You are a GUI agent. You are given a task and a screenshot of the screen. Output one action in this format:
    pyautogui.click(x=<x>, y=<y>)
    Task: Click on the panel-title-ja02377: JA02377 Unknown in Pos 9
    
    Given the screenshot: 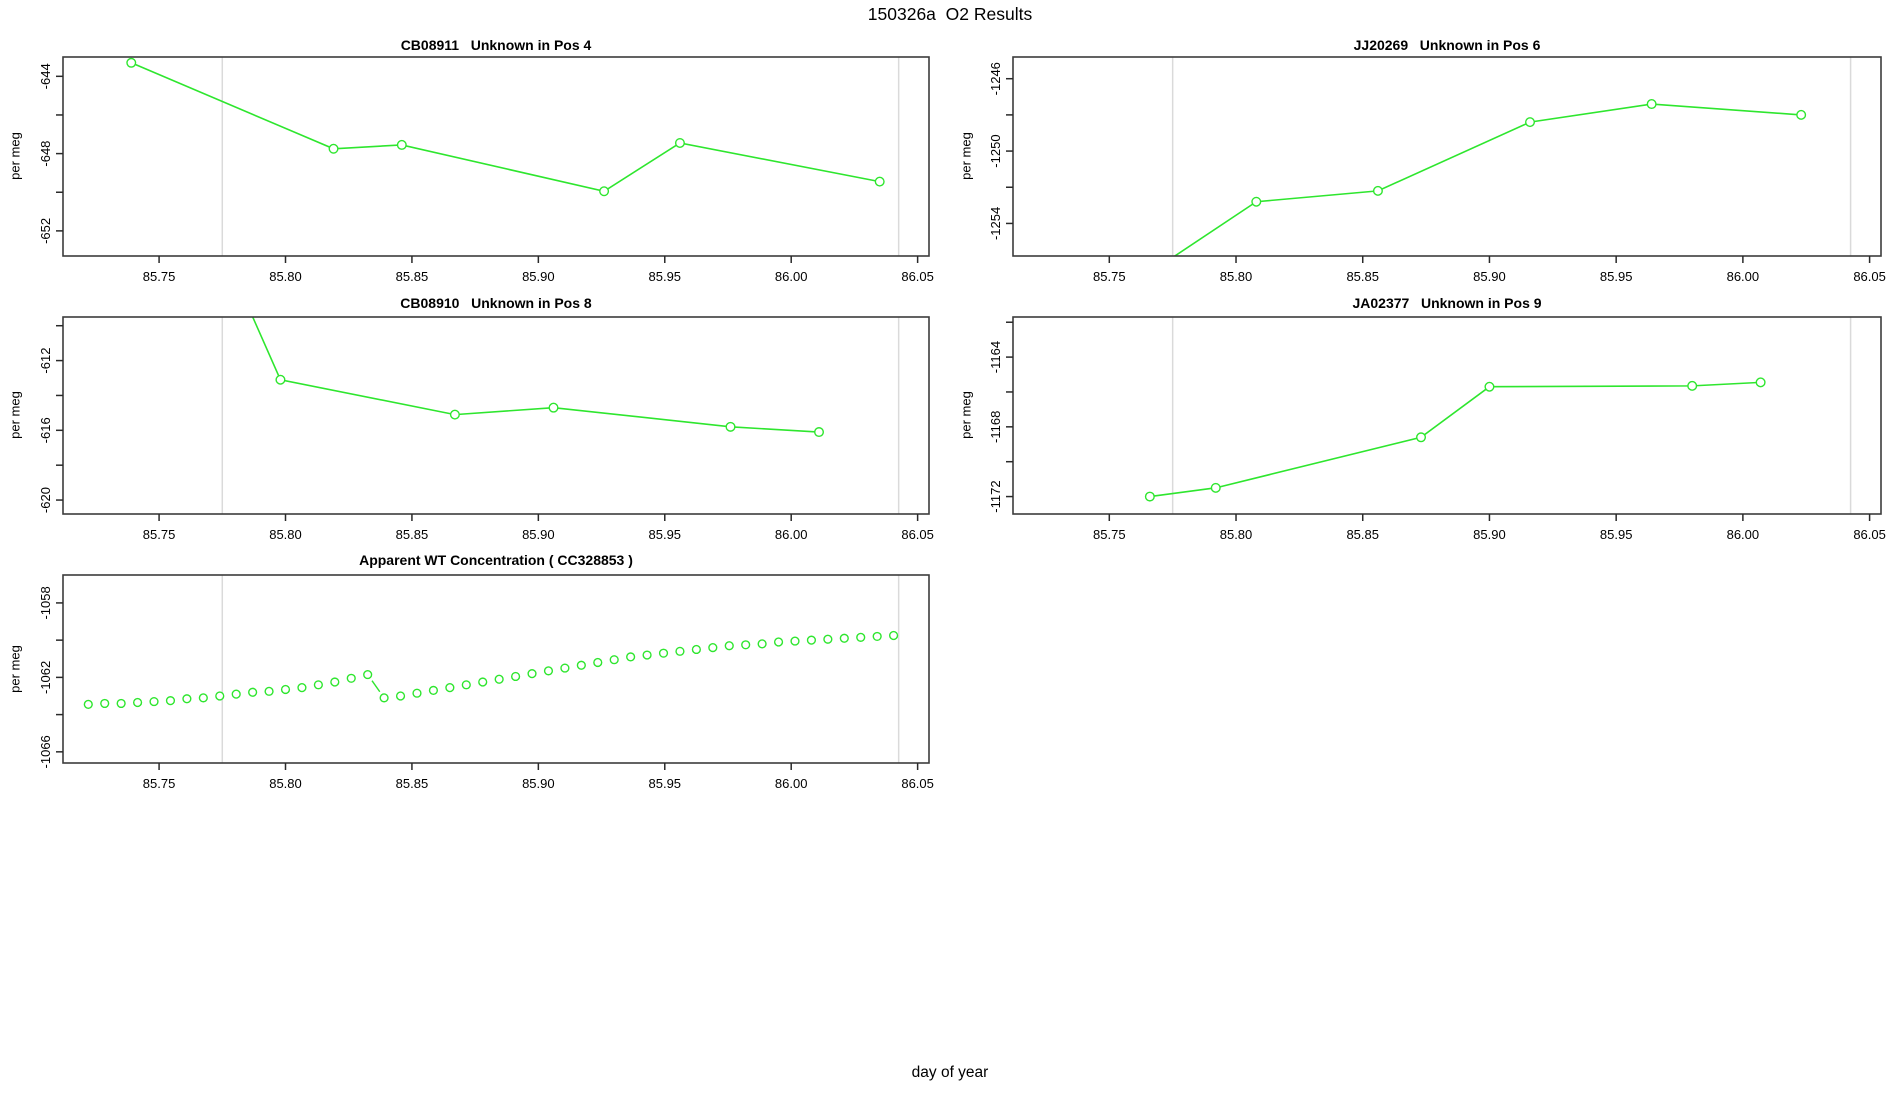 What is the action you would take?
    pyautogui.click(x=1447, y=303)
    